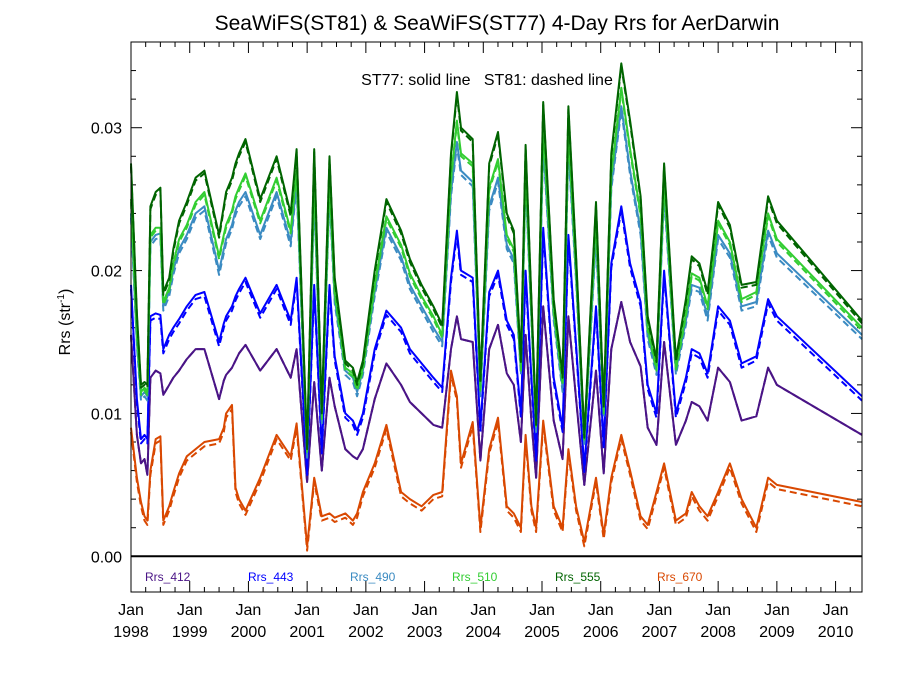 The height and width of the screenshot is (675, 900). Describe the element at coordinates (601, 632) in the screenshot. I see `x-tick-year-label: 2006` at that location.